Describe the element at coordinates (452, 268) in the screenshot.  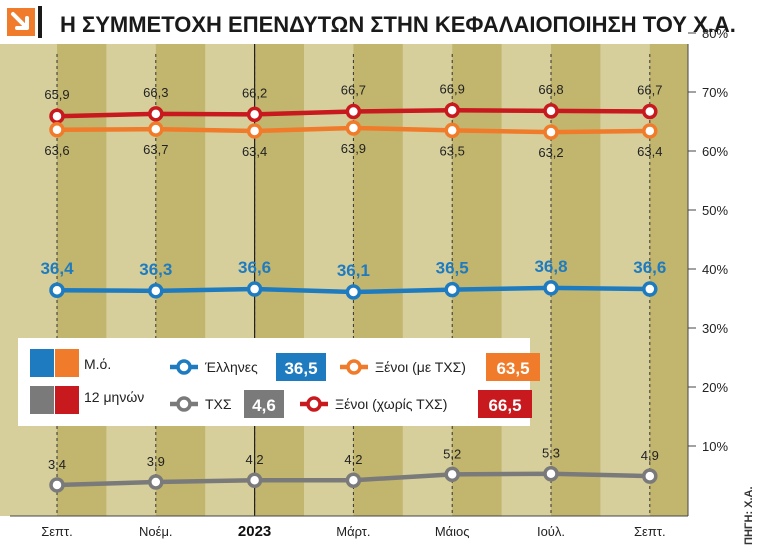
I see `data-label: 36,5` at that location.